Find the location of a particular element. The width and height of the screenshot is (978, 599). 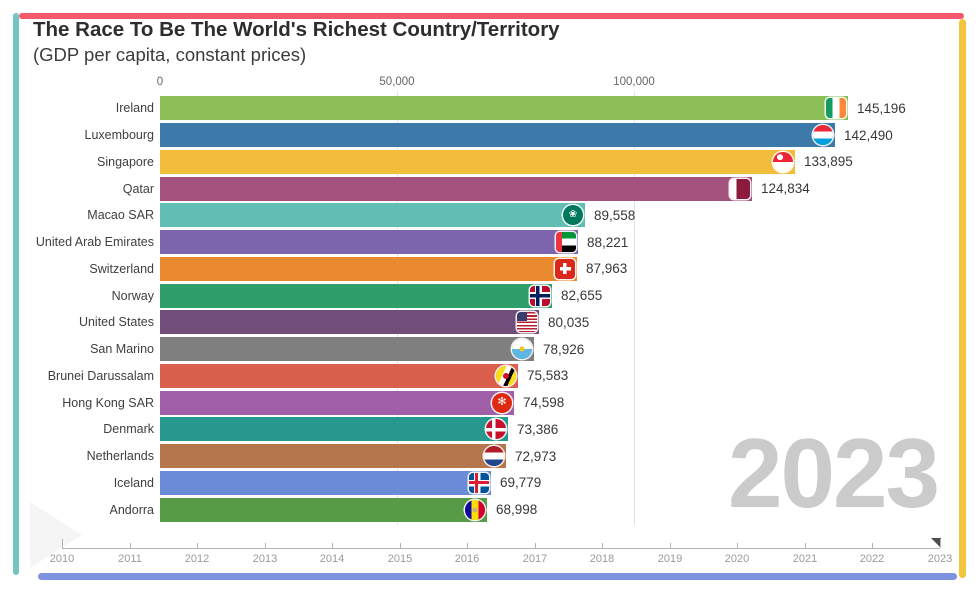

country-label: Norway is located at coordinates (132, 295).